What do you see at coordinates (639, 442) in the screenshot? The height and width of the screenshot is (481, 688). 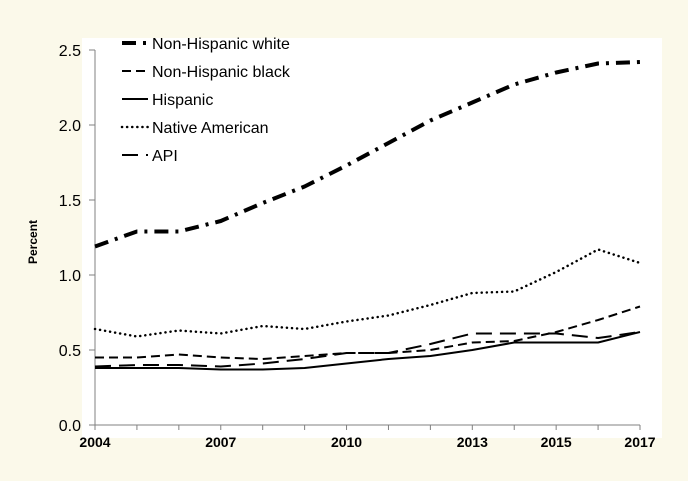 I see `x-tick-label: 2017` at bounding box center [639, 442].